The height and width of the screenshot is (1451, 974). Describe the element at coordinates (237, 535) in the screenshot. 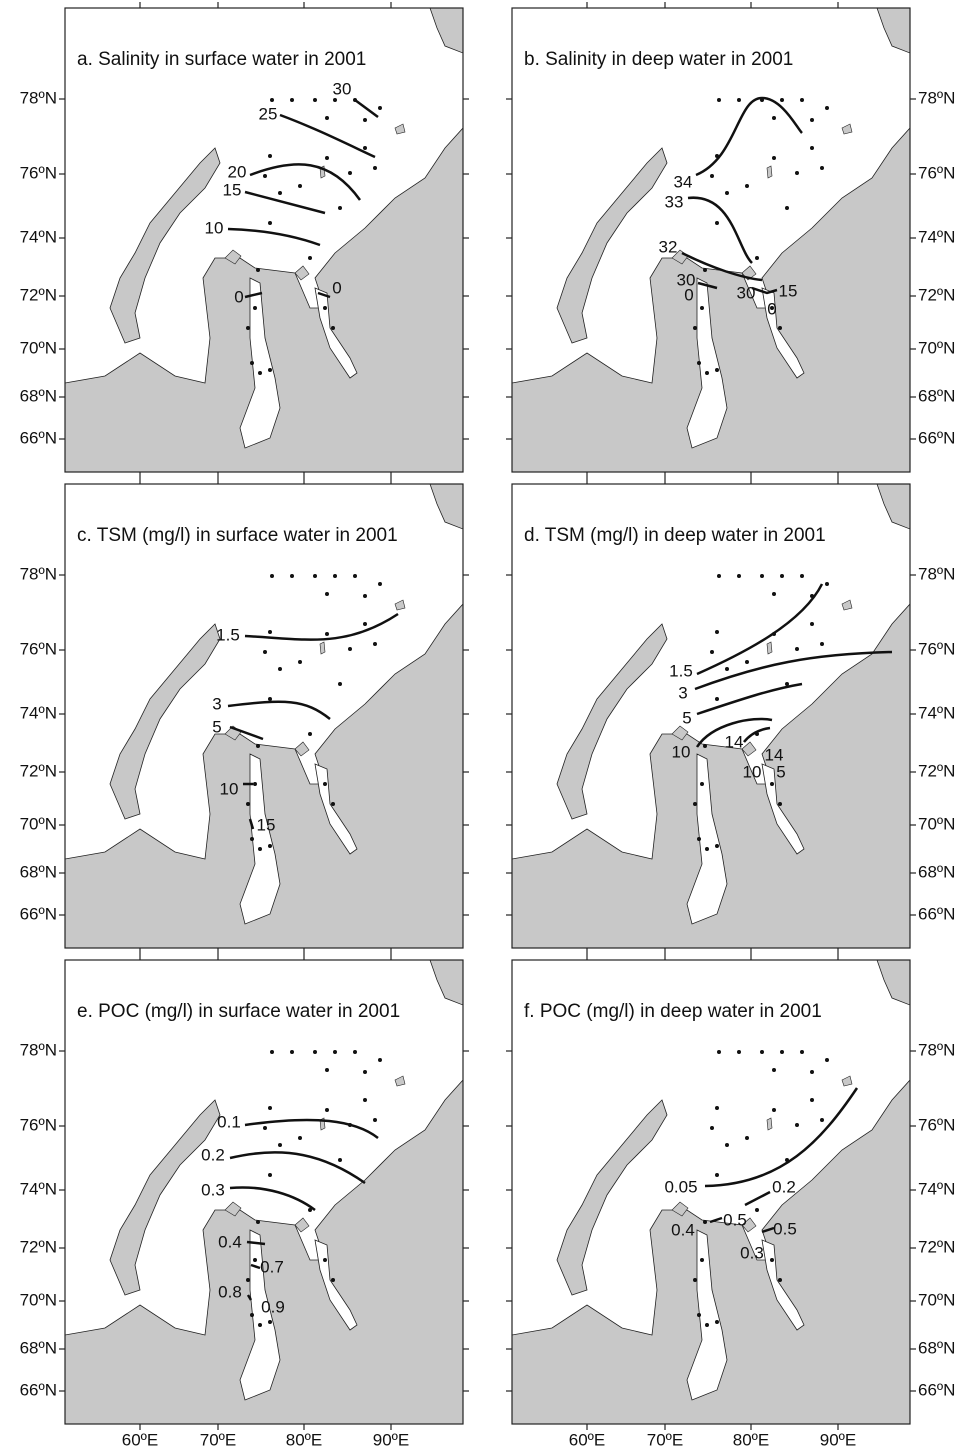

I see `panel-title: c. TSM (mg/l) in surface water in 2001` at that location.